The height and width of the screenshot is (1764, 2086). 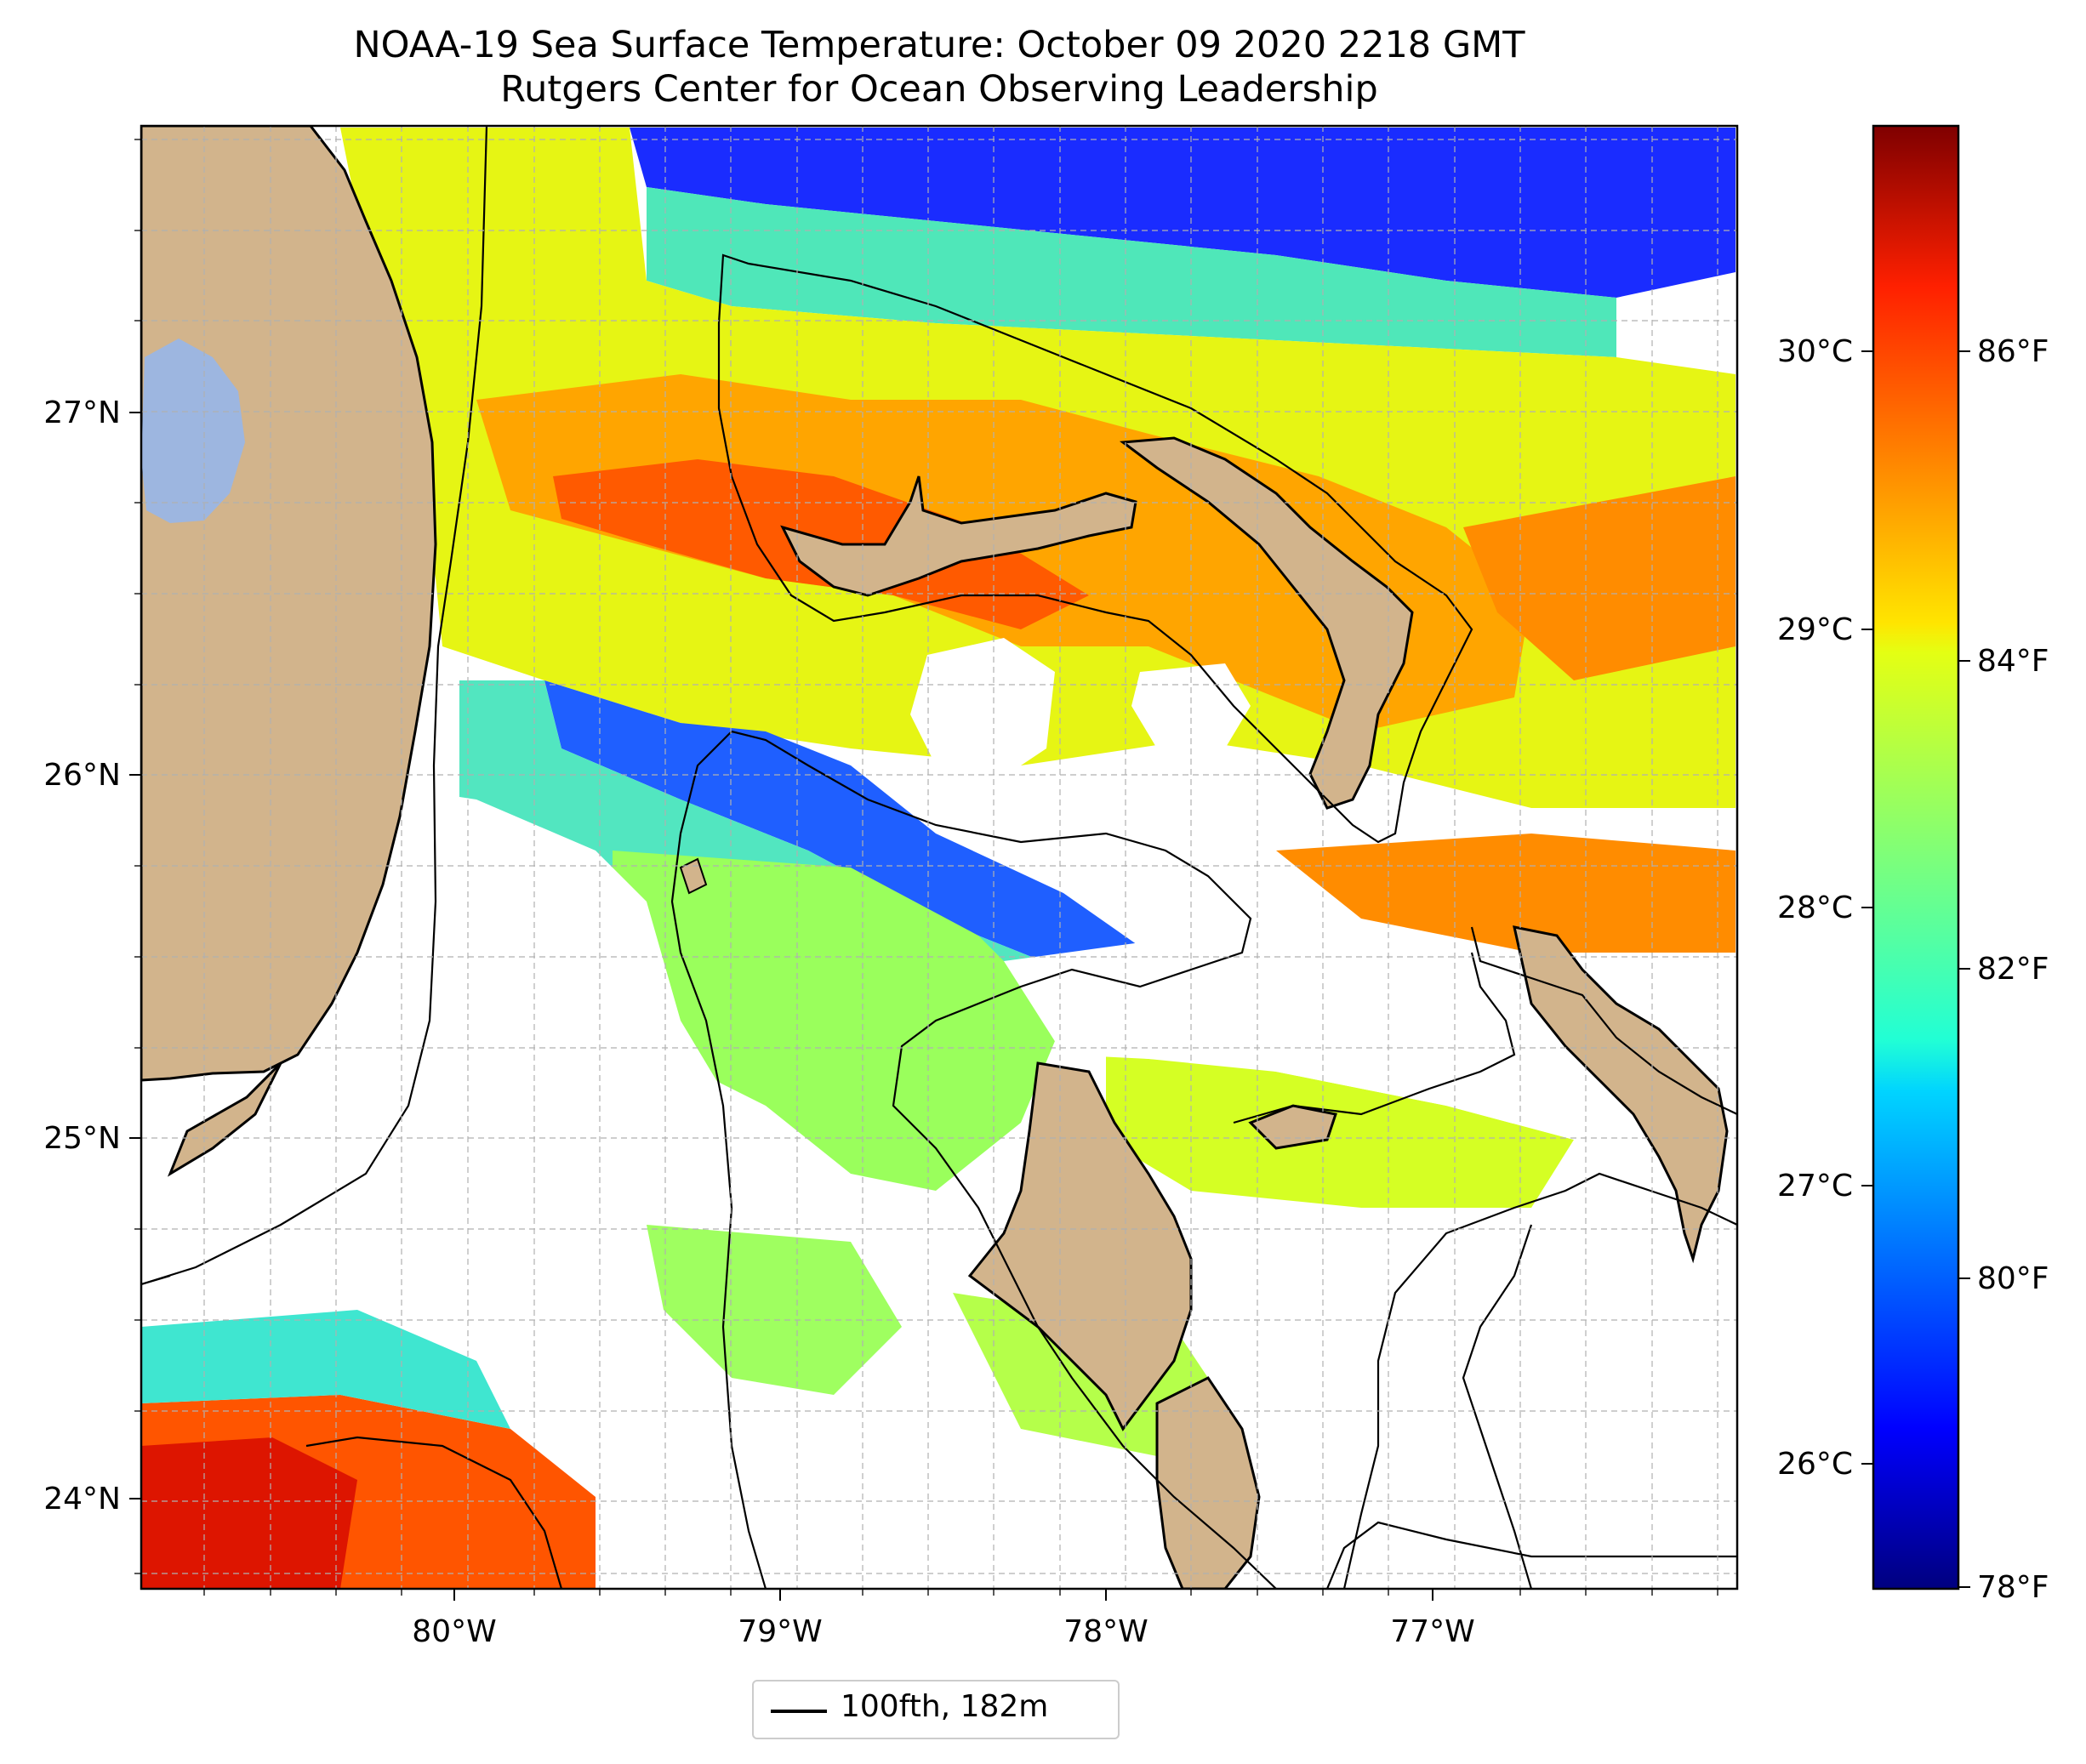 I want to click on lat-tick-label: 24°N, so click(x=82, y=1499).